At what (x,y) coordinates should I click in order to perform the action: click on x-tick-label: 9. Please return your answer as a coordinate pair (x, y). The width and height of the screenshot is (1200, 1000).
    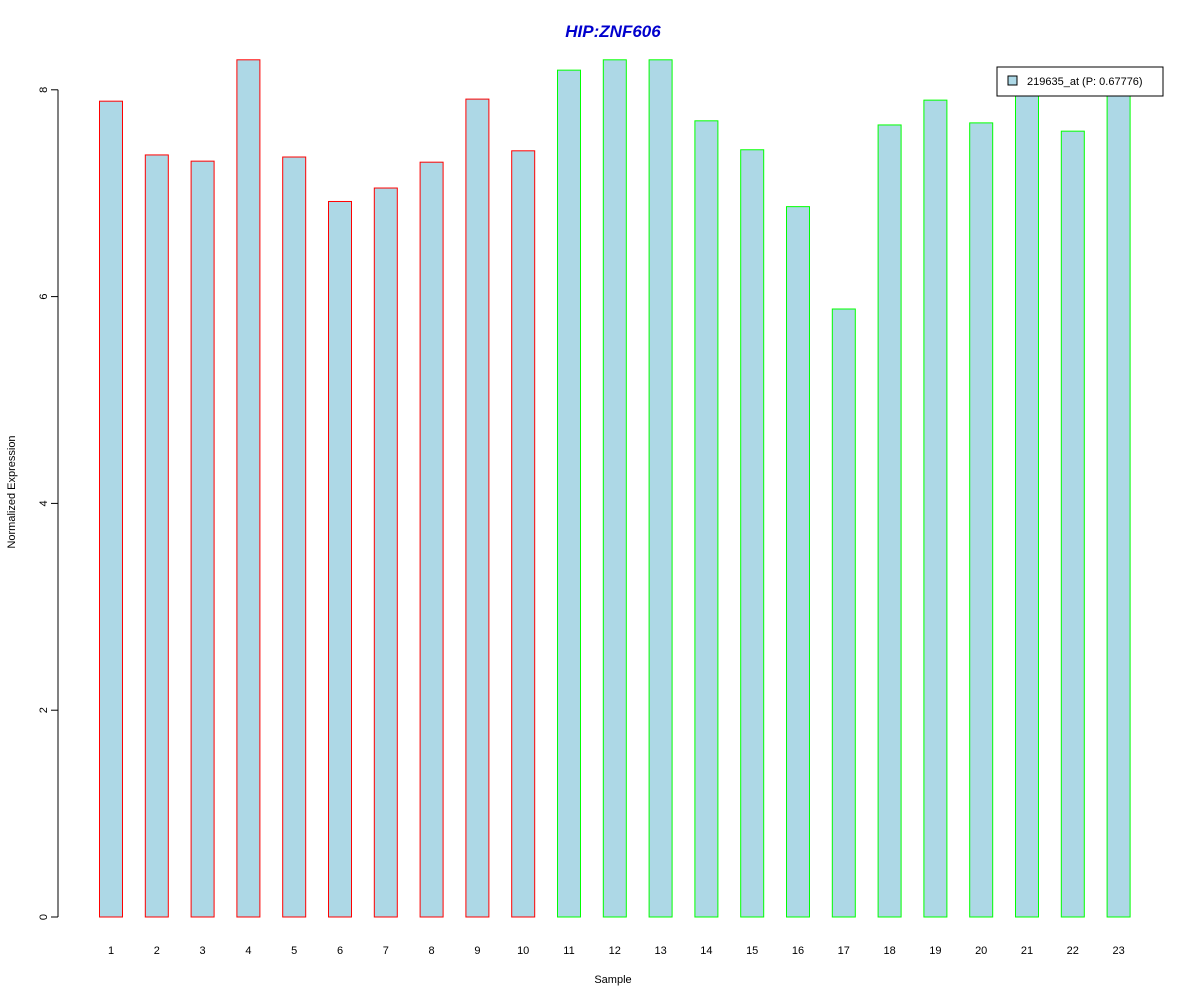
    Looking at the image, I should click on (477, 951).